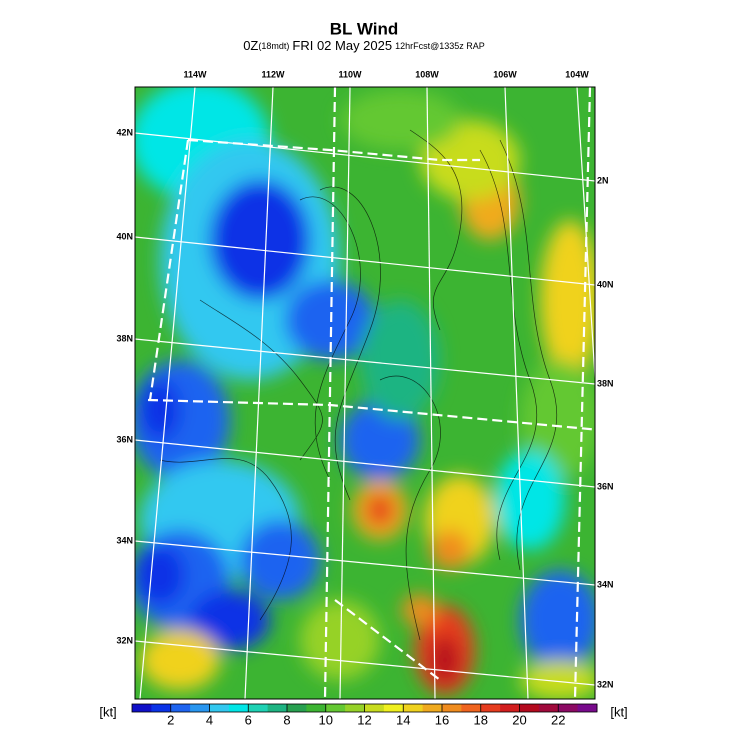  I want to click on colorbar-tick-label: 2, so click(170, 719).